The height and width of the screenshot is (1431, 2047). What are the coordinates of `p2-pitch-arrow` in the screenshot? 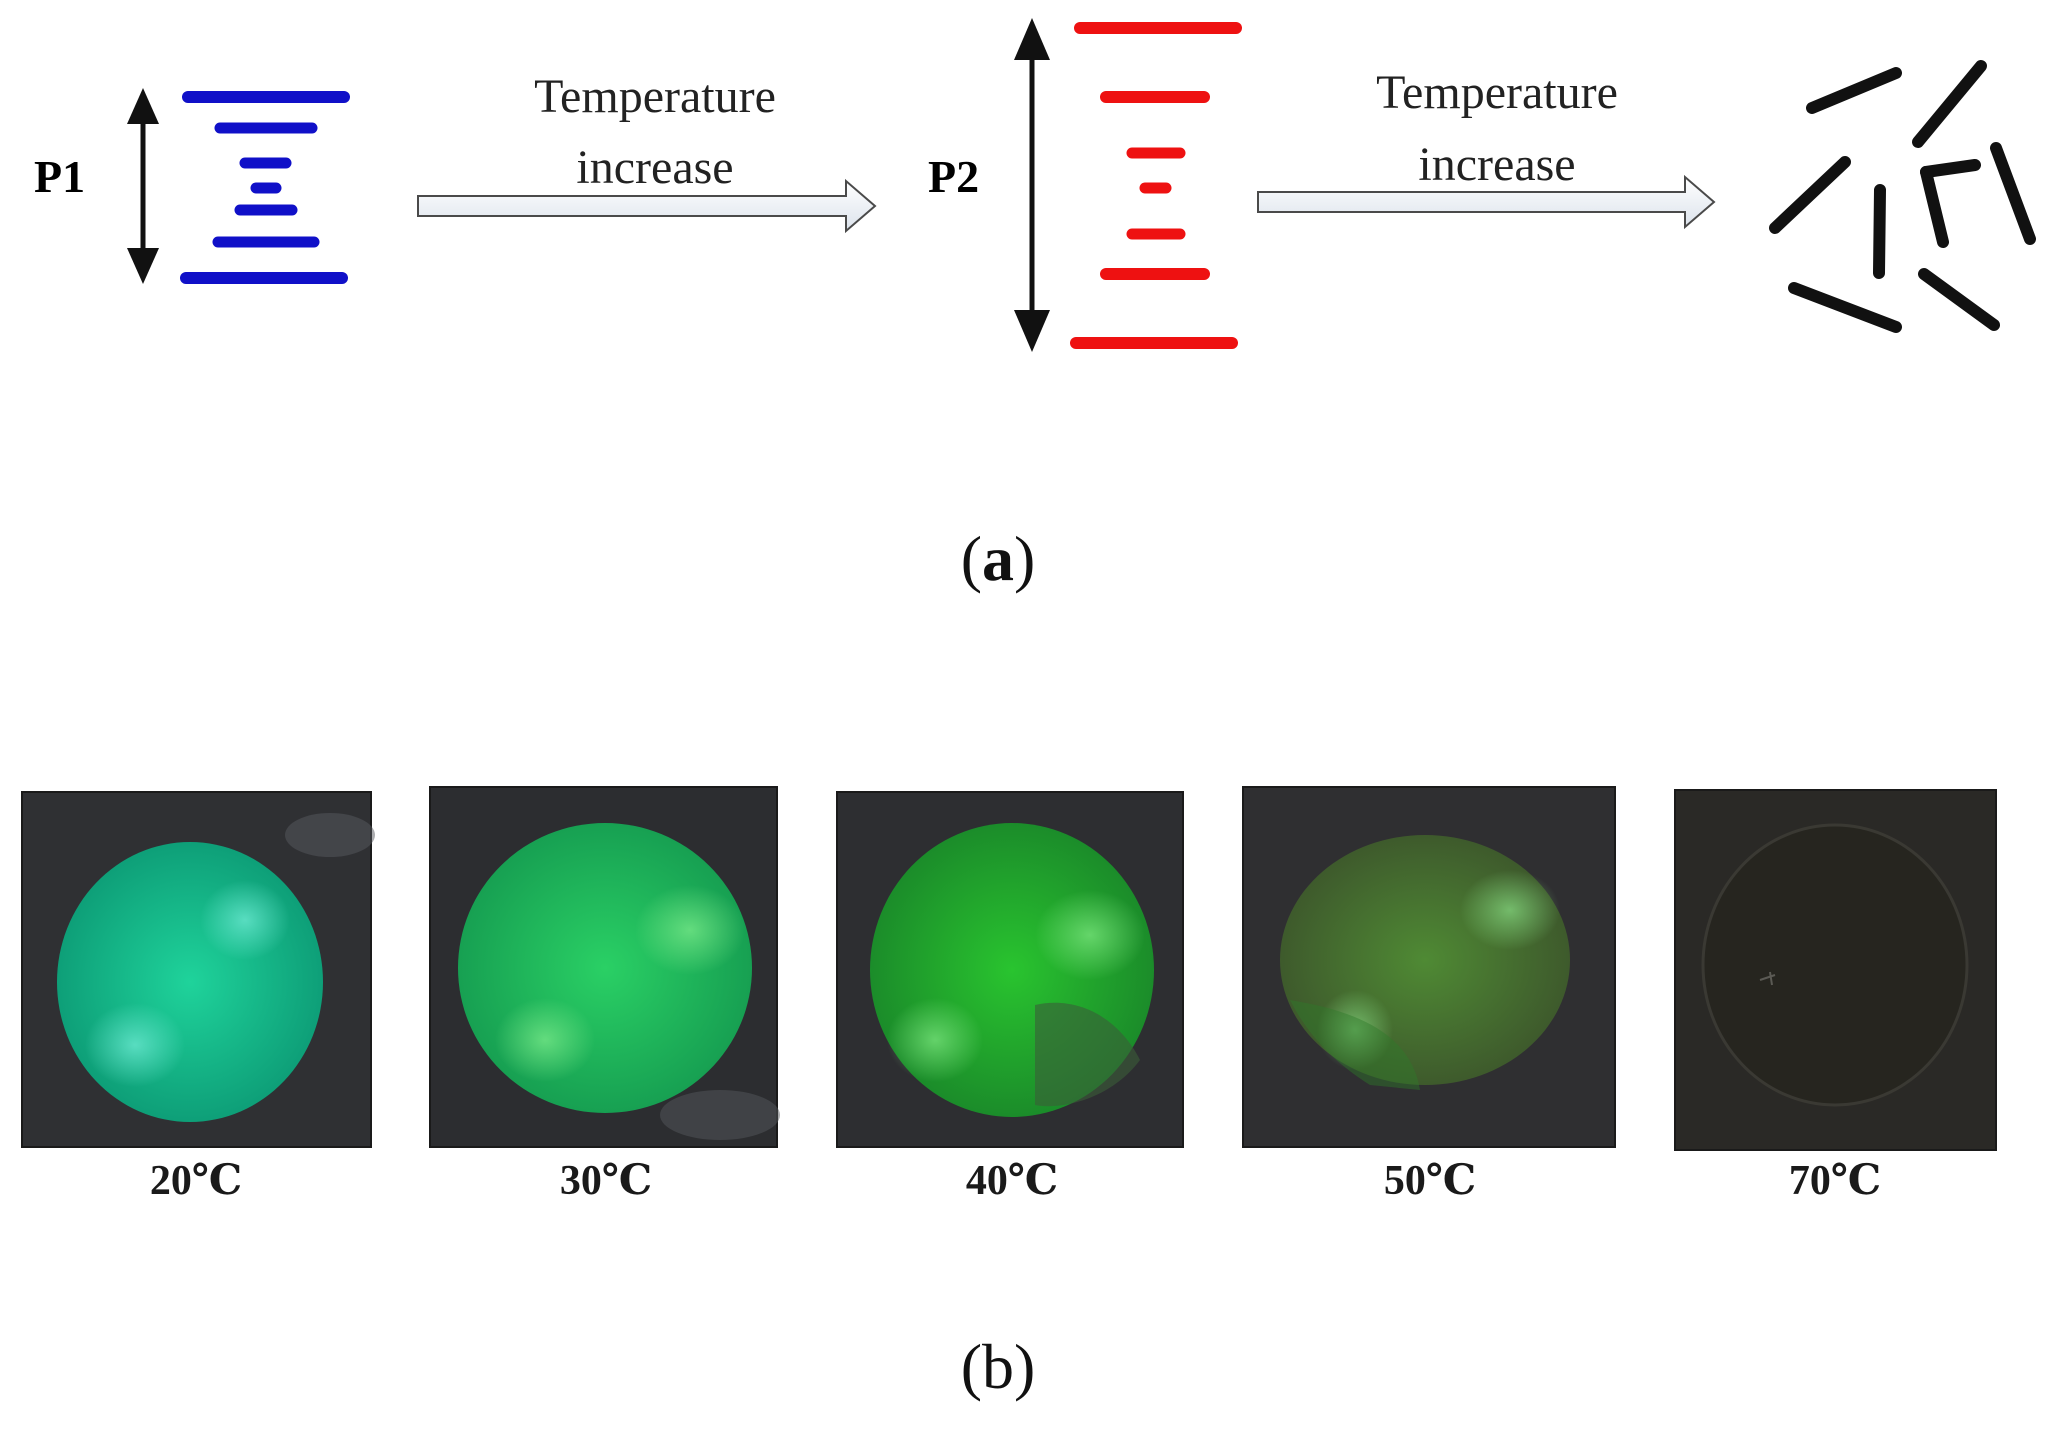 It's located at (1032, 185).